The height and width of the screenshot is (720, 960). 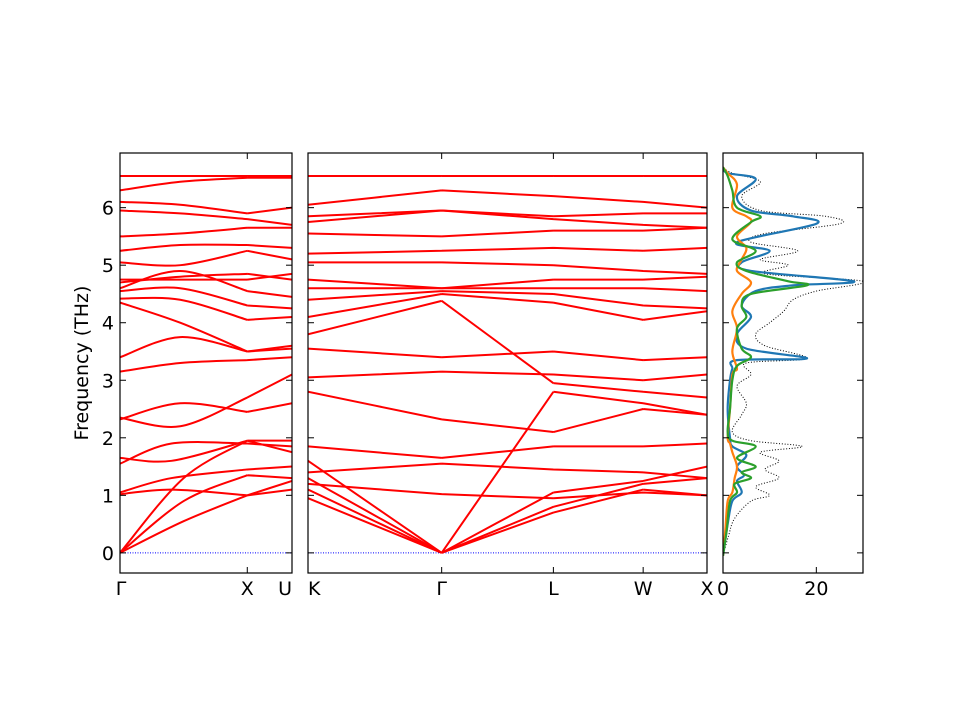 What do you see at coordinates (553, 589) in the screenshot?
I see `x-tick-label: L` at bounding box center [553, 589].